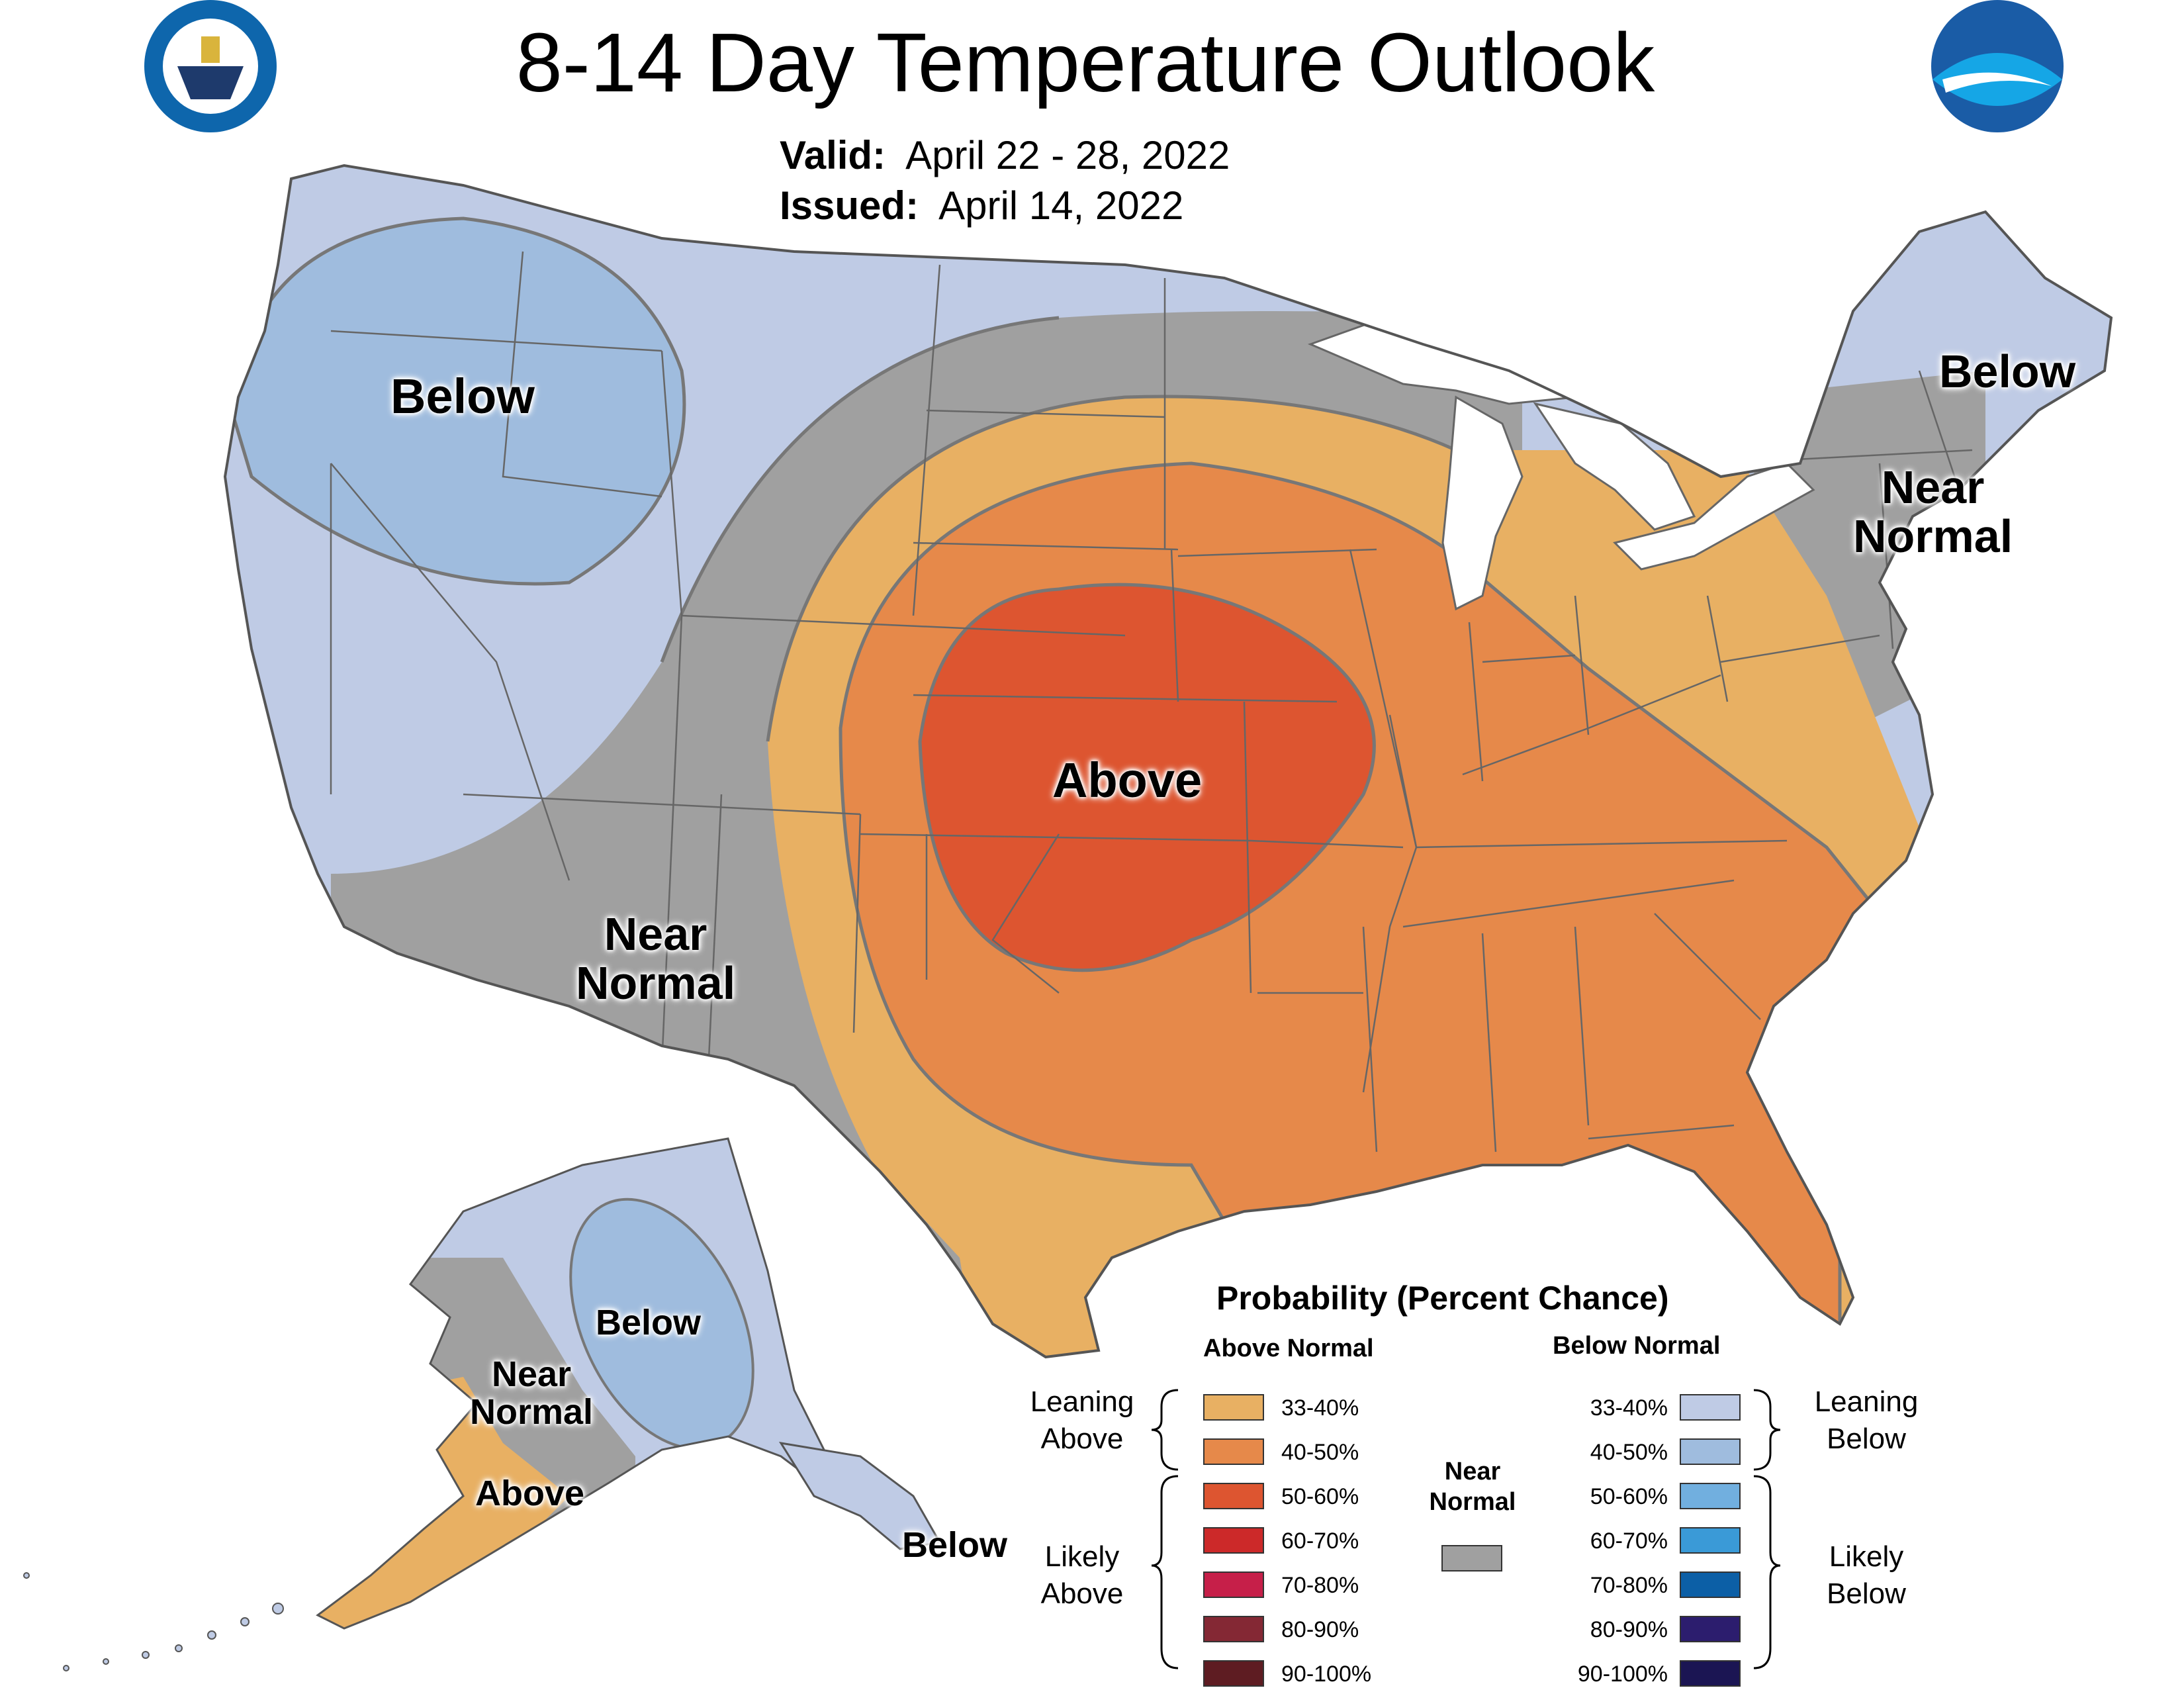  I want to click on legend-above-label: 40-50%, so click(1320, 1452).